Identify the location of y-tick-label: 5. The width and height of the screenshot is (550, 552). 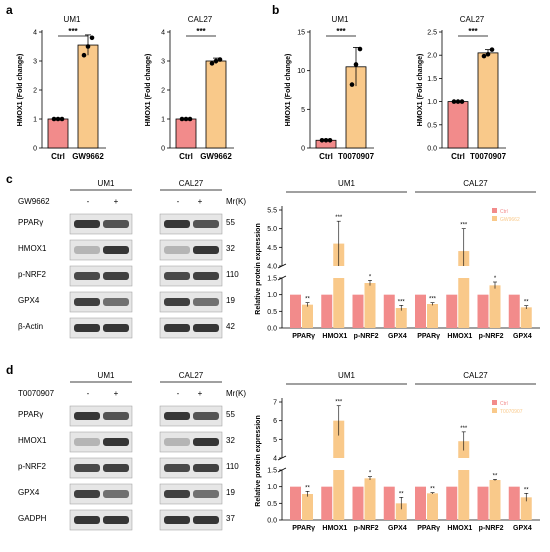
(275, 440).